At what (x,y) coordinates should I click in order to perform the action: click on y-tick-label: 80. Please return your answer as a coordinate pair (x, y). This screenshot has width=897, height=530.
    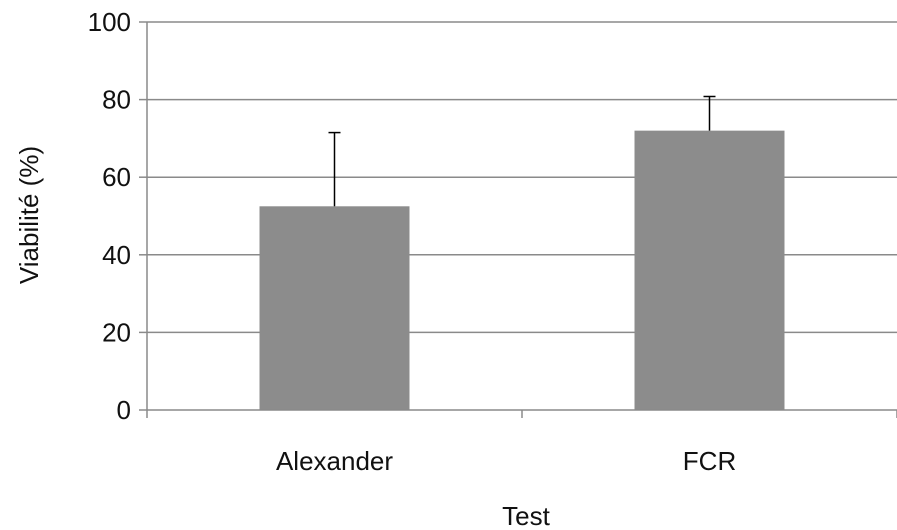
    Looking at the image, I should click on (116, 100).